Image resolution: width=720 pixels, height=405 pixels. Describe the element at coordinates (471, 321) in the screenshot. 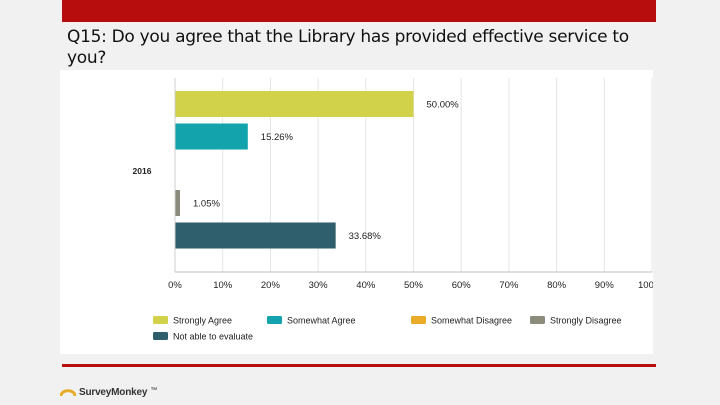

I see `legend-label: Somewhat Disagree` at that location.